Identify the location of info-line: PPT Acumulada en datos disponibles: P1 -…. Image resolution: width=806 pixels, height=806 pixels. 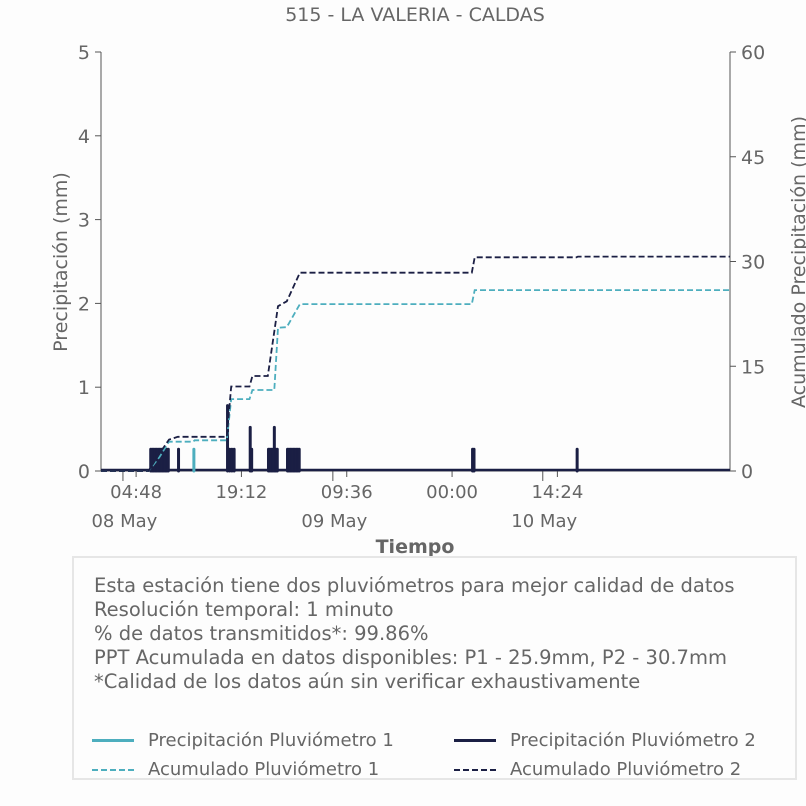
(410, 657).